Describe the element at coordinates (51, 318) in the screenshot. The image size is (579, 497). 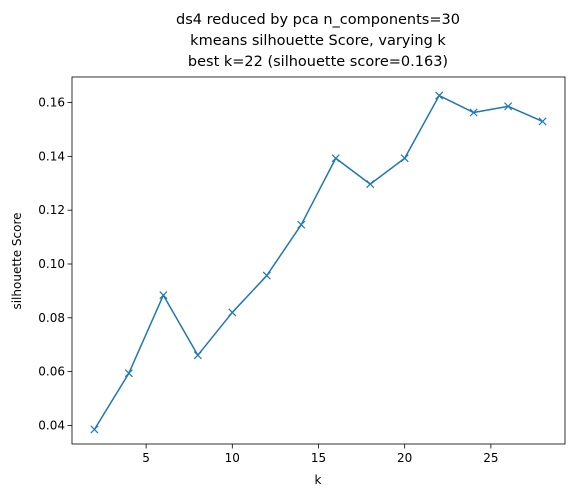
I see `y-tick-label-2: 0.08` at that location.